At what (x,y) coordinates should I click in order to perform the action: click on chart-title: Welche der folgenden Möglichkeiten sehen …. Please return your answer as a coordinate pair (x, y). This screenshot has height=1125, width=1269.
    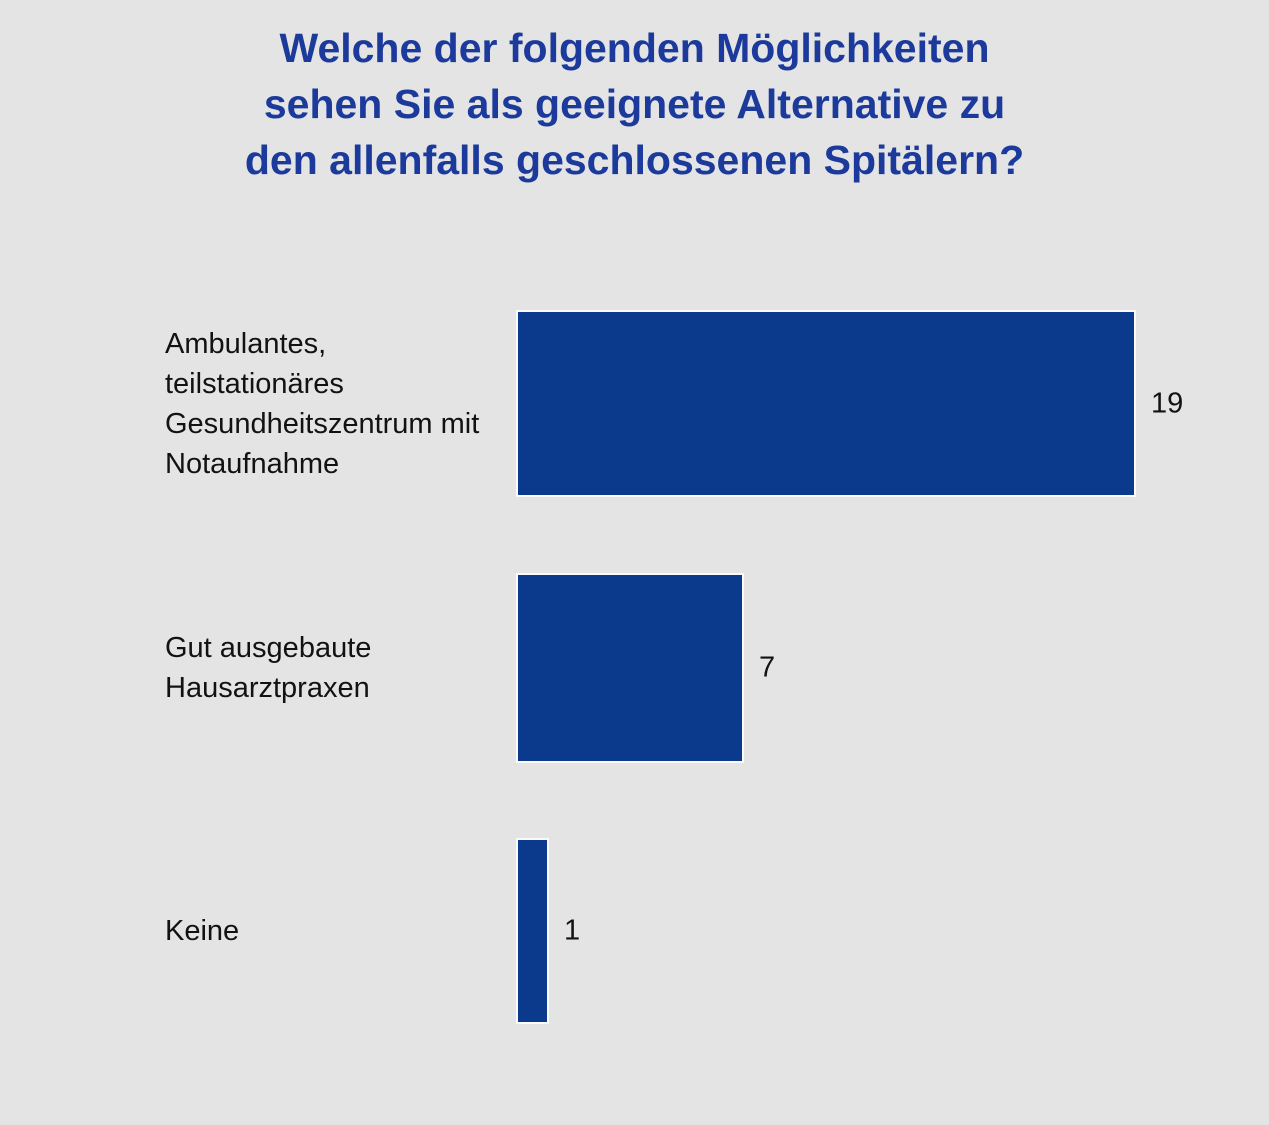
    Looking at the image, I should click on (634, 104).